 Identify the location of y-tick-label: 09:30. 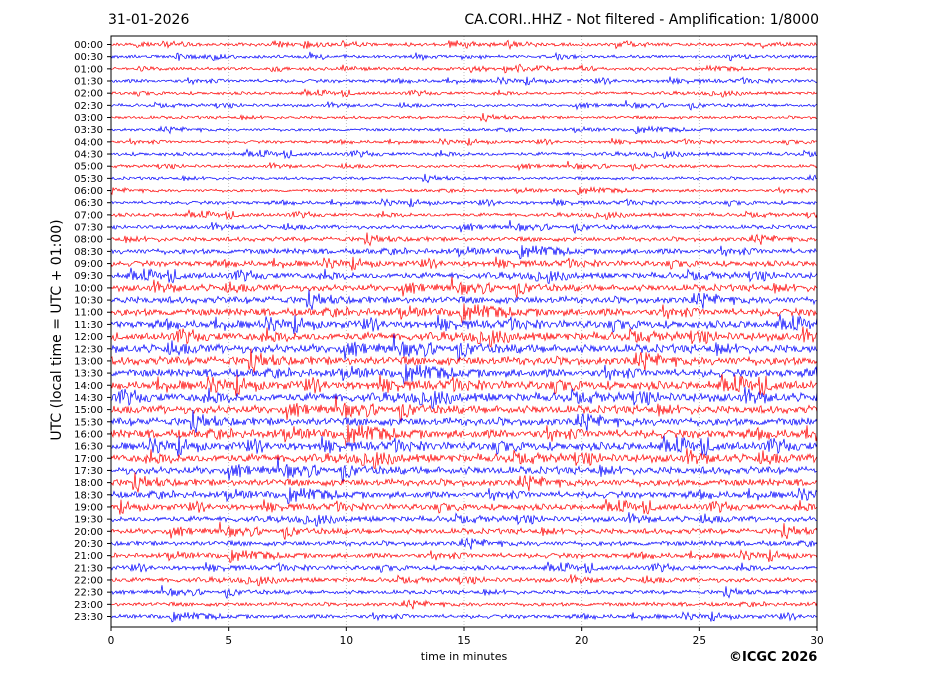
(88, 276).